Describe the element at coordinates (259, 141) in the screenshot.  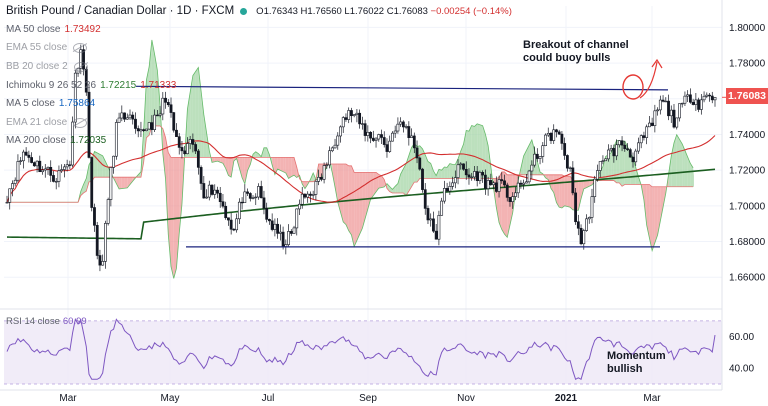
I see `legend-ma200: MA 200 close 1.72035` at that location.